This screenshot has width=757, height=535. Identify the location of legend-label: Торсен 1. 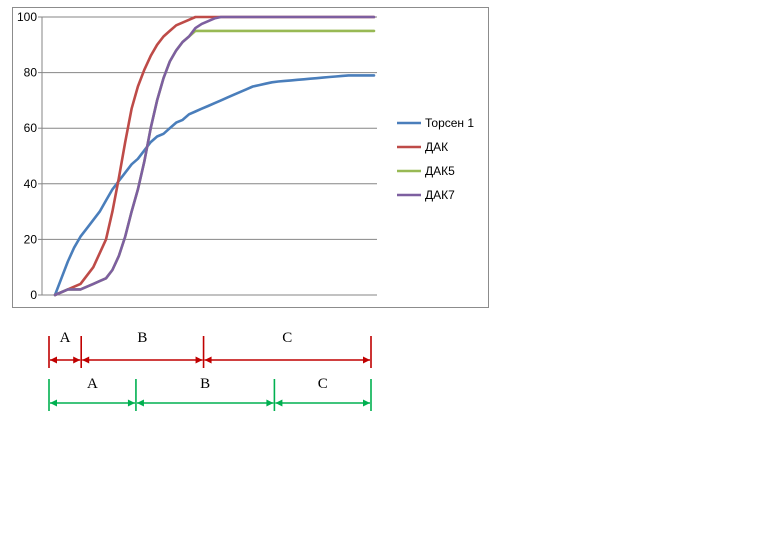
(449, 123).